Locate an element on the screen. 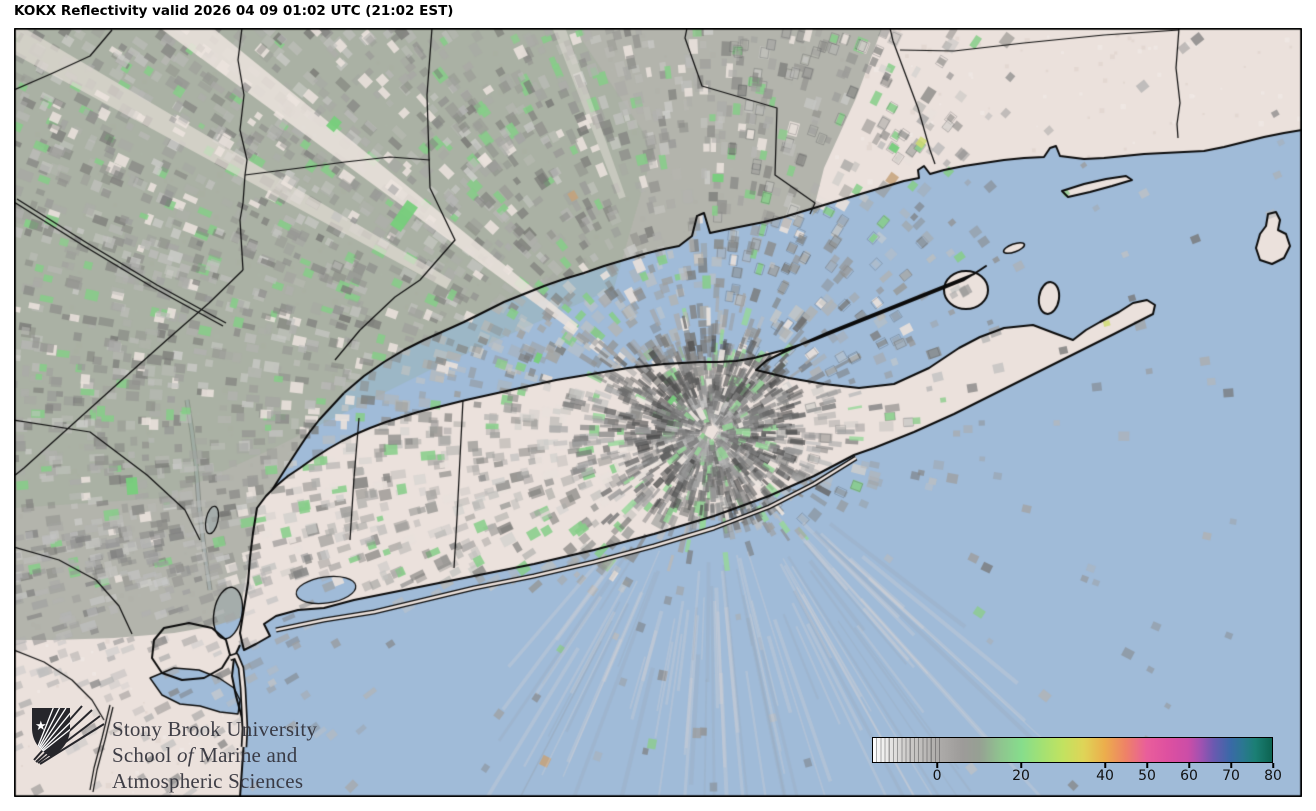 This screenshot has height=811, width=1316. colorbar-tick-label: 70 is located at coordinates (1231, 776).